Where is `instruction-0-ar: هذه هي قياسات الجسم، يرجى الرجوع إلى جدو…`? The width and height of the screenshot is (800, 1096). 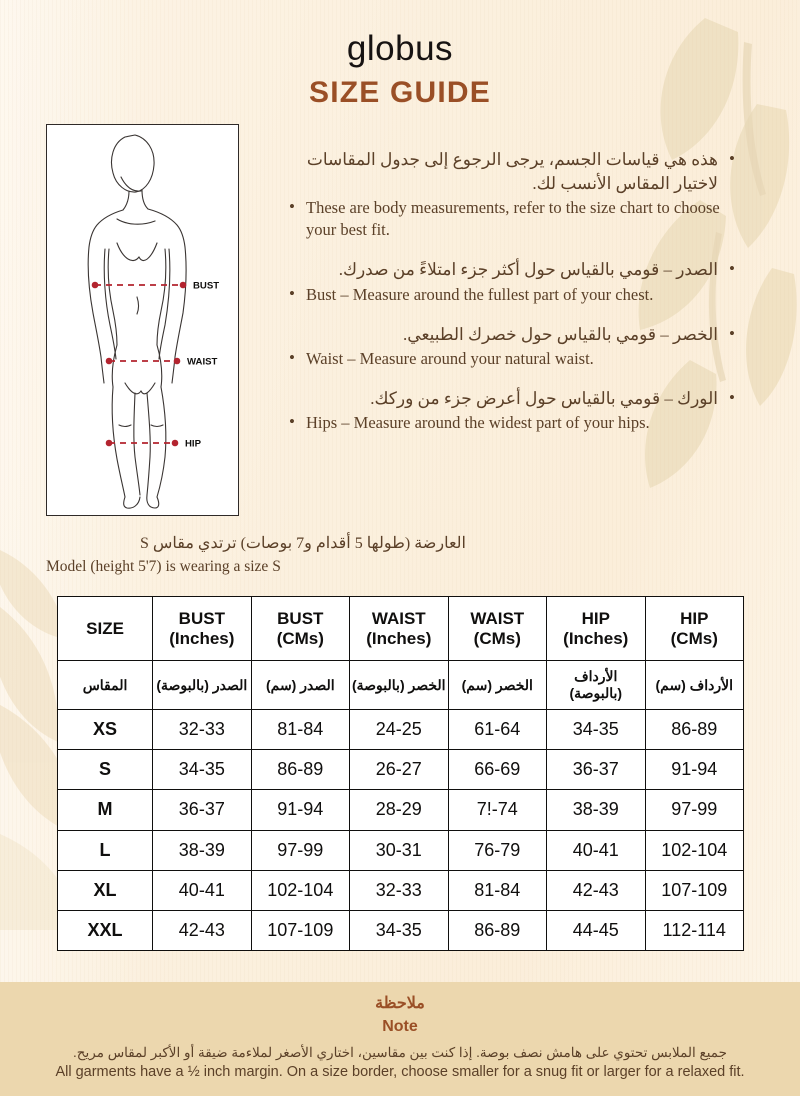
instruction-0-ar: هذه هي قياسات الجسم، يرجى الرجوع إلى جدو… is located at coordinates (512, 171).